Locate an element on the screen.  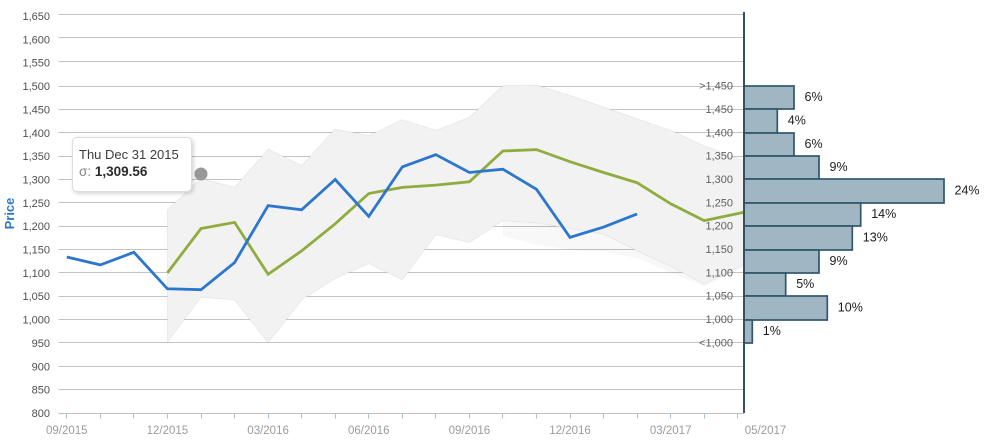
svg-text: 900 is located at coordinates (41, 367).